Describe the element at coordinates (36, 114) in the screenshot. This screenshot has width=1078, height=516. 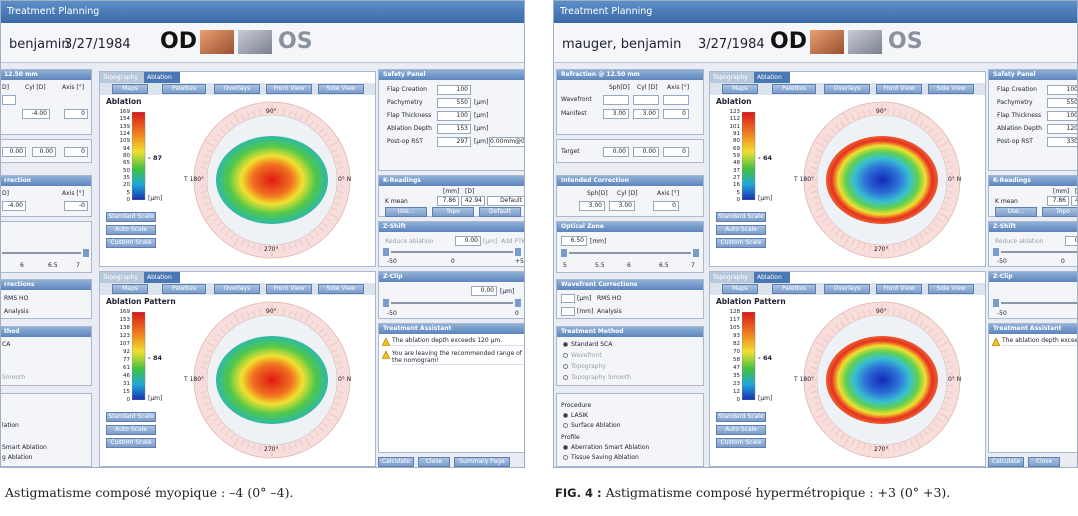
I see `input-field: -4.00` at that location.